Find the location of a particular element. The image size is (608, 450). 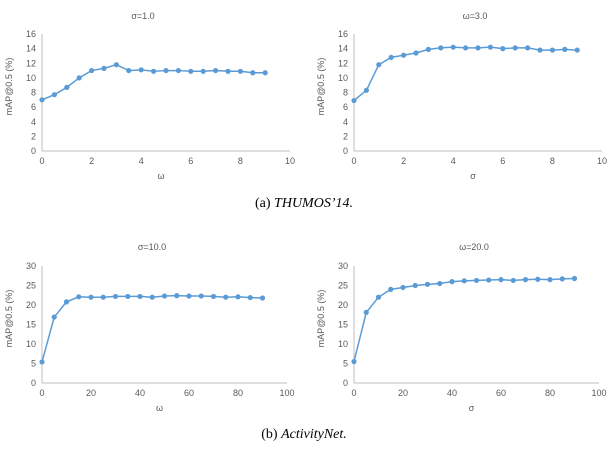

caption-thumos-prefix: (a) is located at coordinates (263, 203).